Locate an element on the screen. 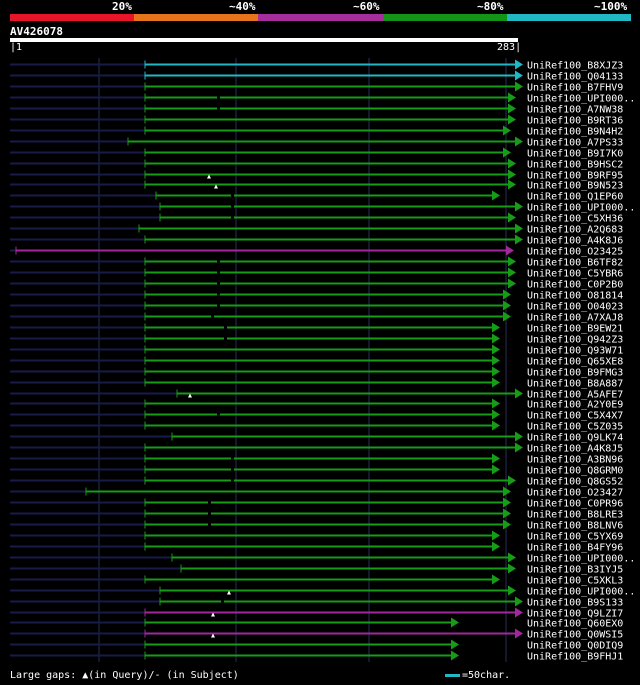  hit-label: UniRef100_B9RT36 is located at coordinates (575, 121).